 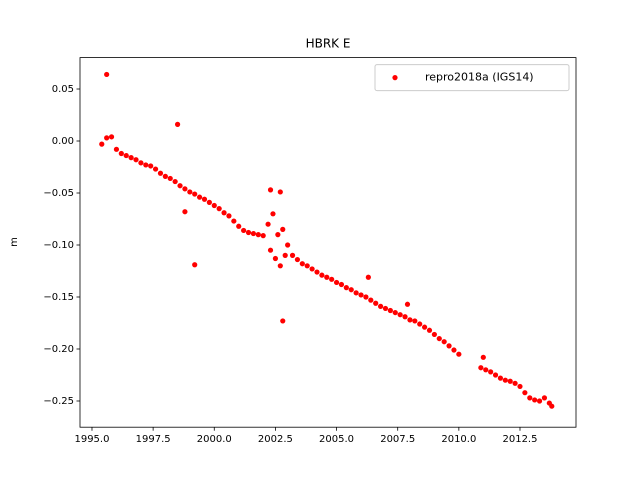 I want to click on y-tick-label: −0.10, so click(x=58, y=245).